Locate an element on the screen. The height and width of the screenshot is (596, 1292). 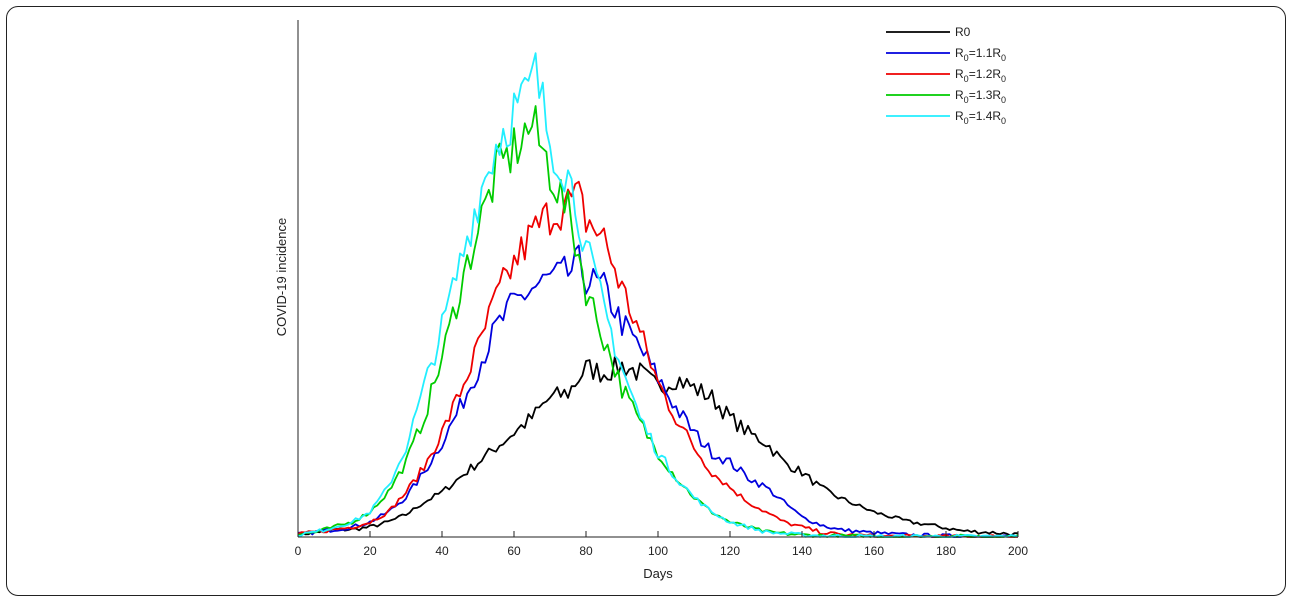
x-tick-label: 140 is located at coordinates (802, 551).